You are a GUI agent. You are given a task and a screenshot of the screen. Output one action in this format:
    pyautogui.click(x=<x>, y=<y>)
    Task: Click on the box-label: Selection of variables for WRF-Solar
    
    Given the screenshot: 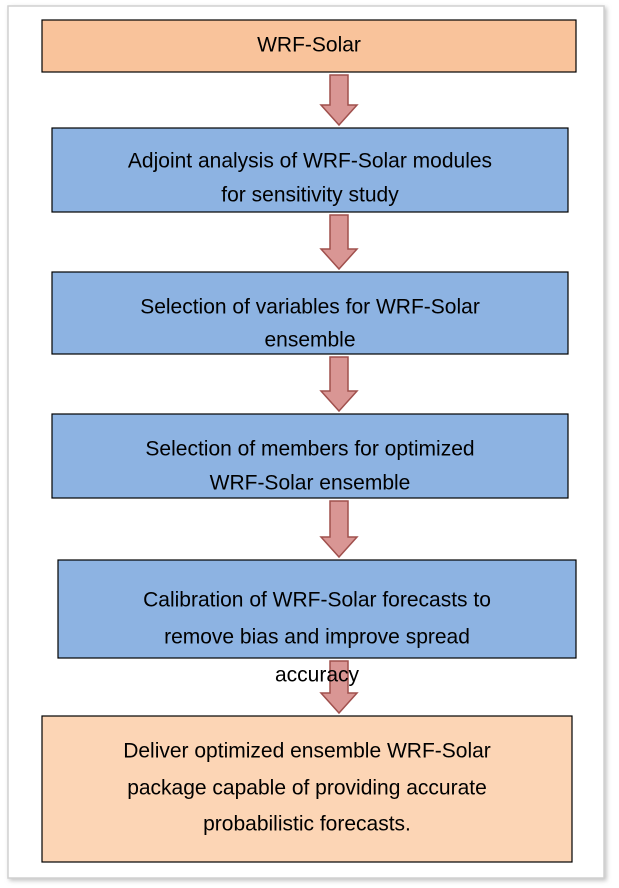 What is the action you would take?
    pyautogui.click(x=310, y=307)
    